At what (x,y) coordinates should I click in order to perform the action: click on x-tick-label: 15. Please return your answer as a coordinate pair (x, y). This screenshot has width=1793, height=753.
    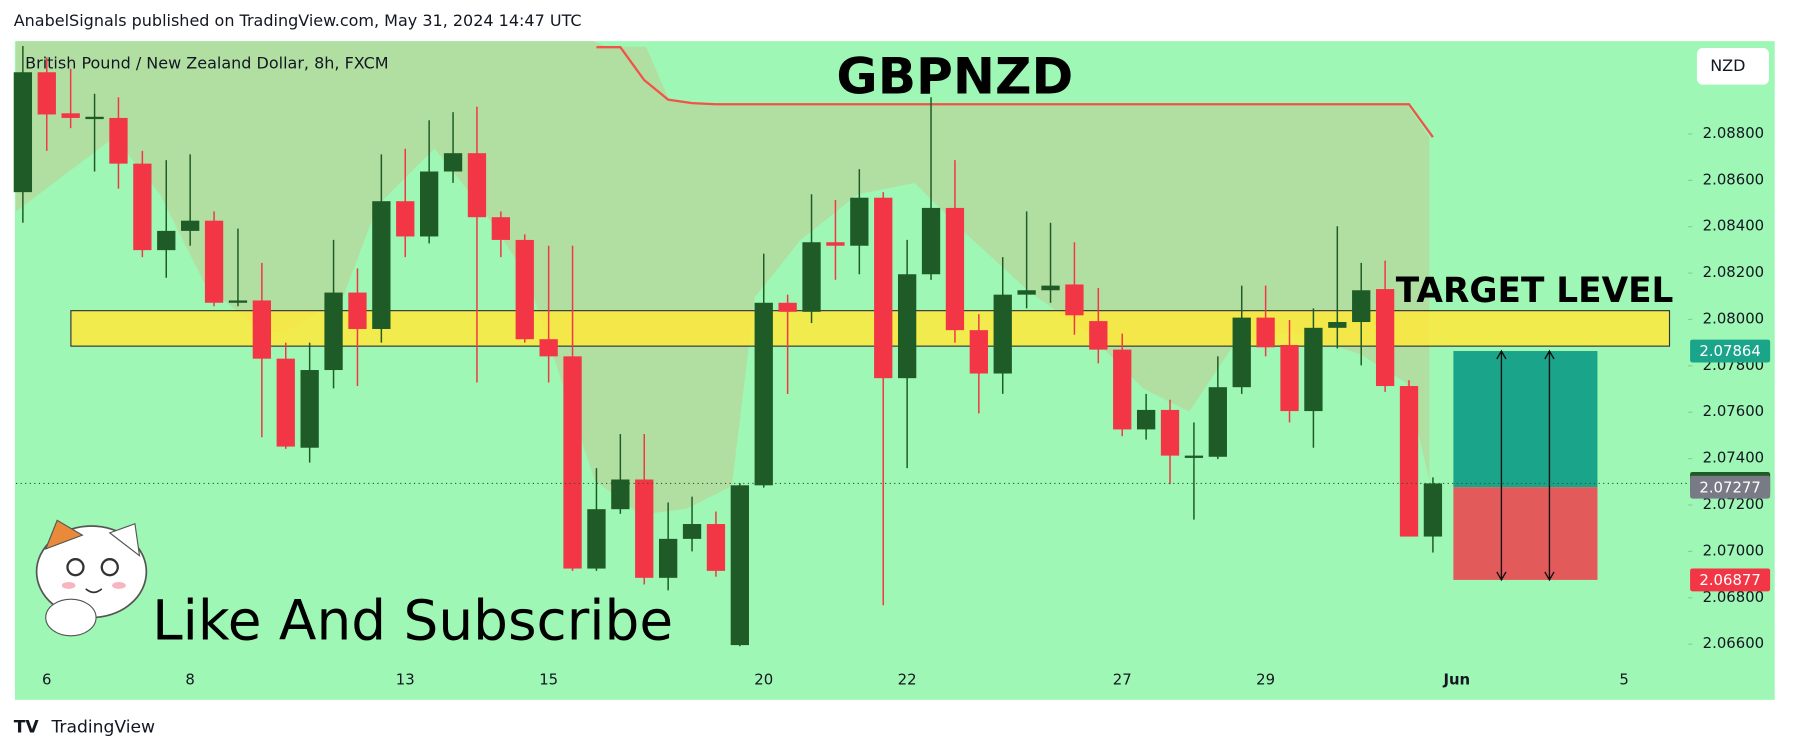
    Looking at the image, I should click on (548, 679).